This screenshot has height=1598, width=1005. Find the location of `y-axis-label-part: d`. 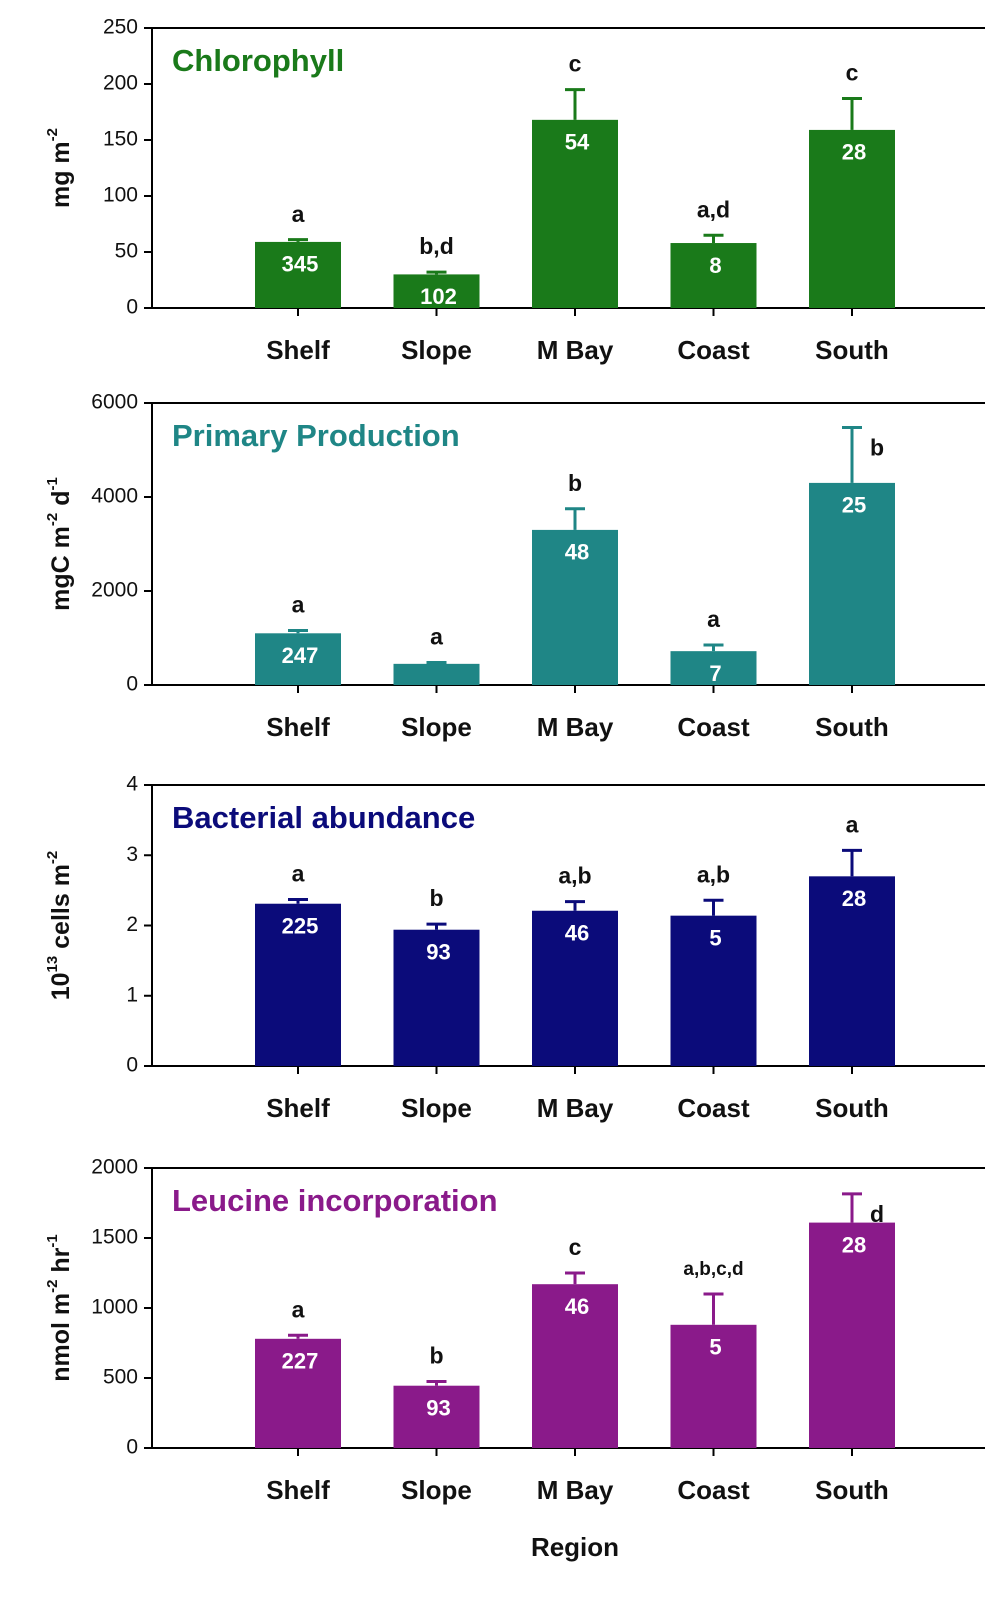

y-axis-label-part: d is located at coordinates (61, 502).